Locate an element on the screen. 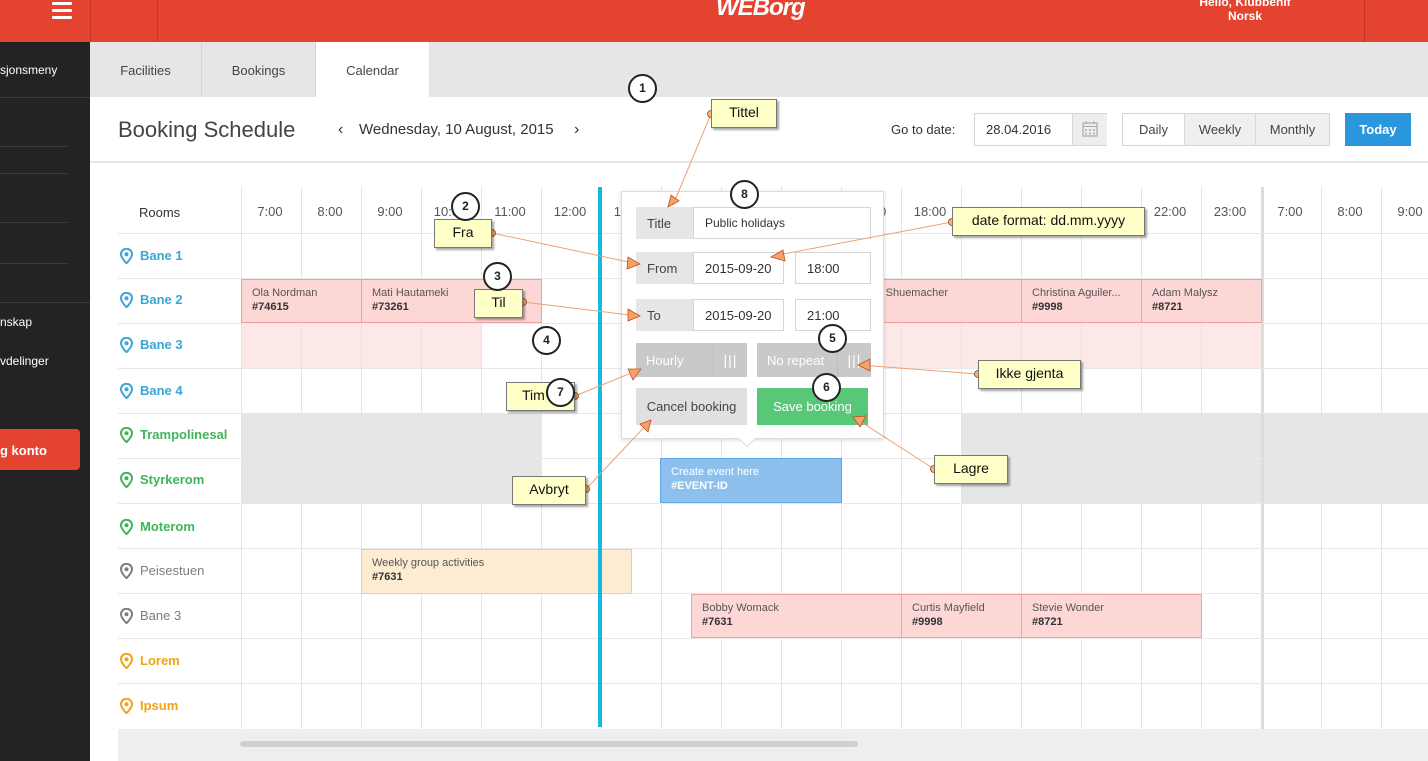  room-name: Styrkerom is located at coordinates (172, 479).